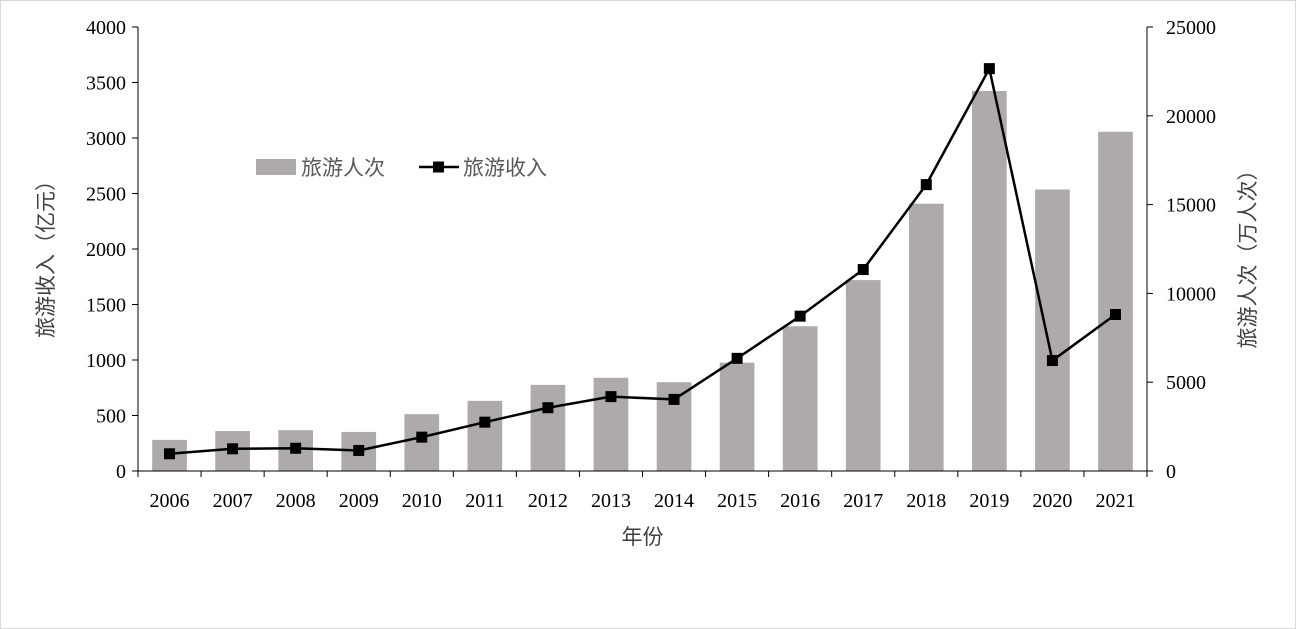 This screenshot has height=629, width=1296. Describe the element at coordinates (296, 448) in the screenshot. I see `line-point-2008` at that location.